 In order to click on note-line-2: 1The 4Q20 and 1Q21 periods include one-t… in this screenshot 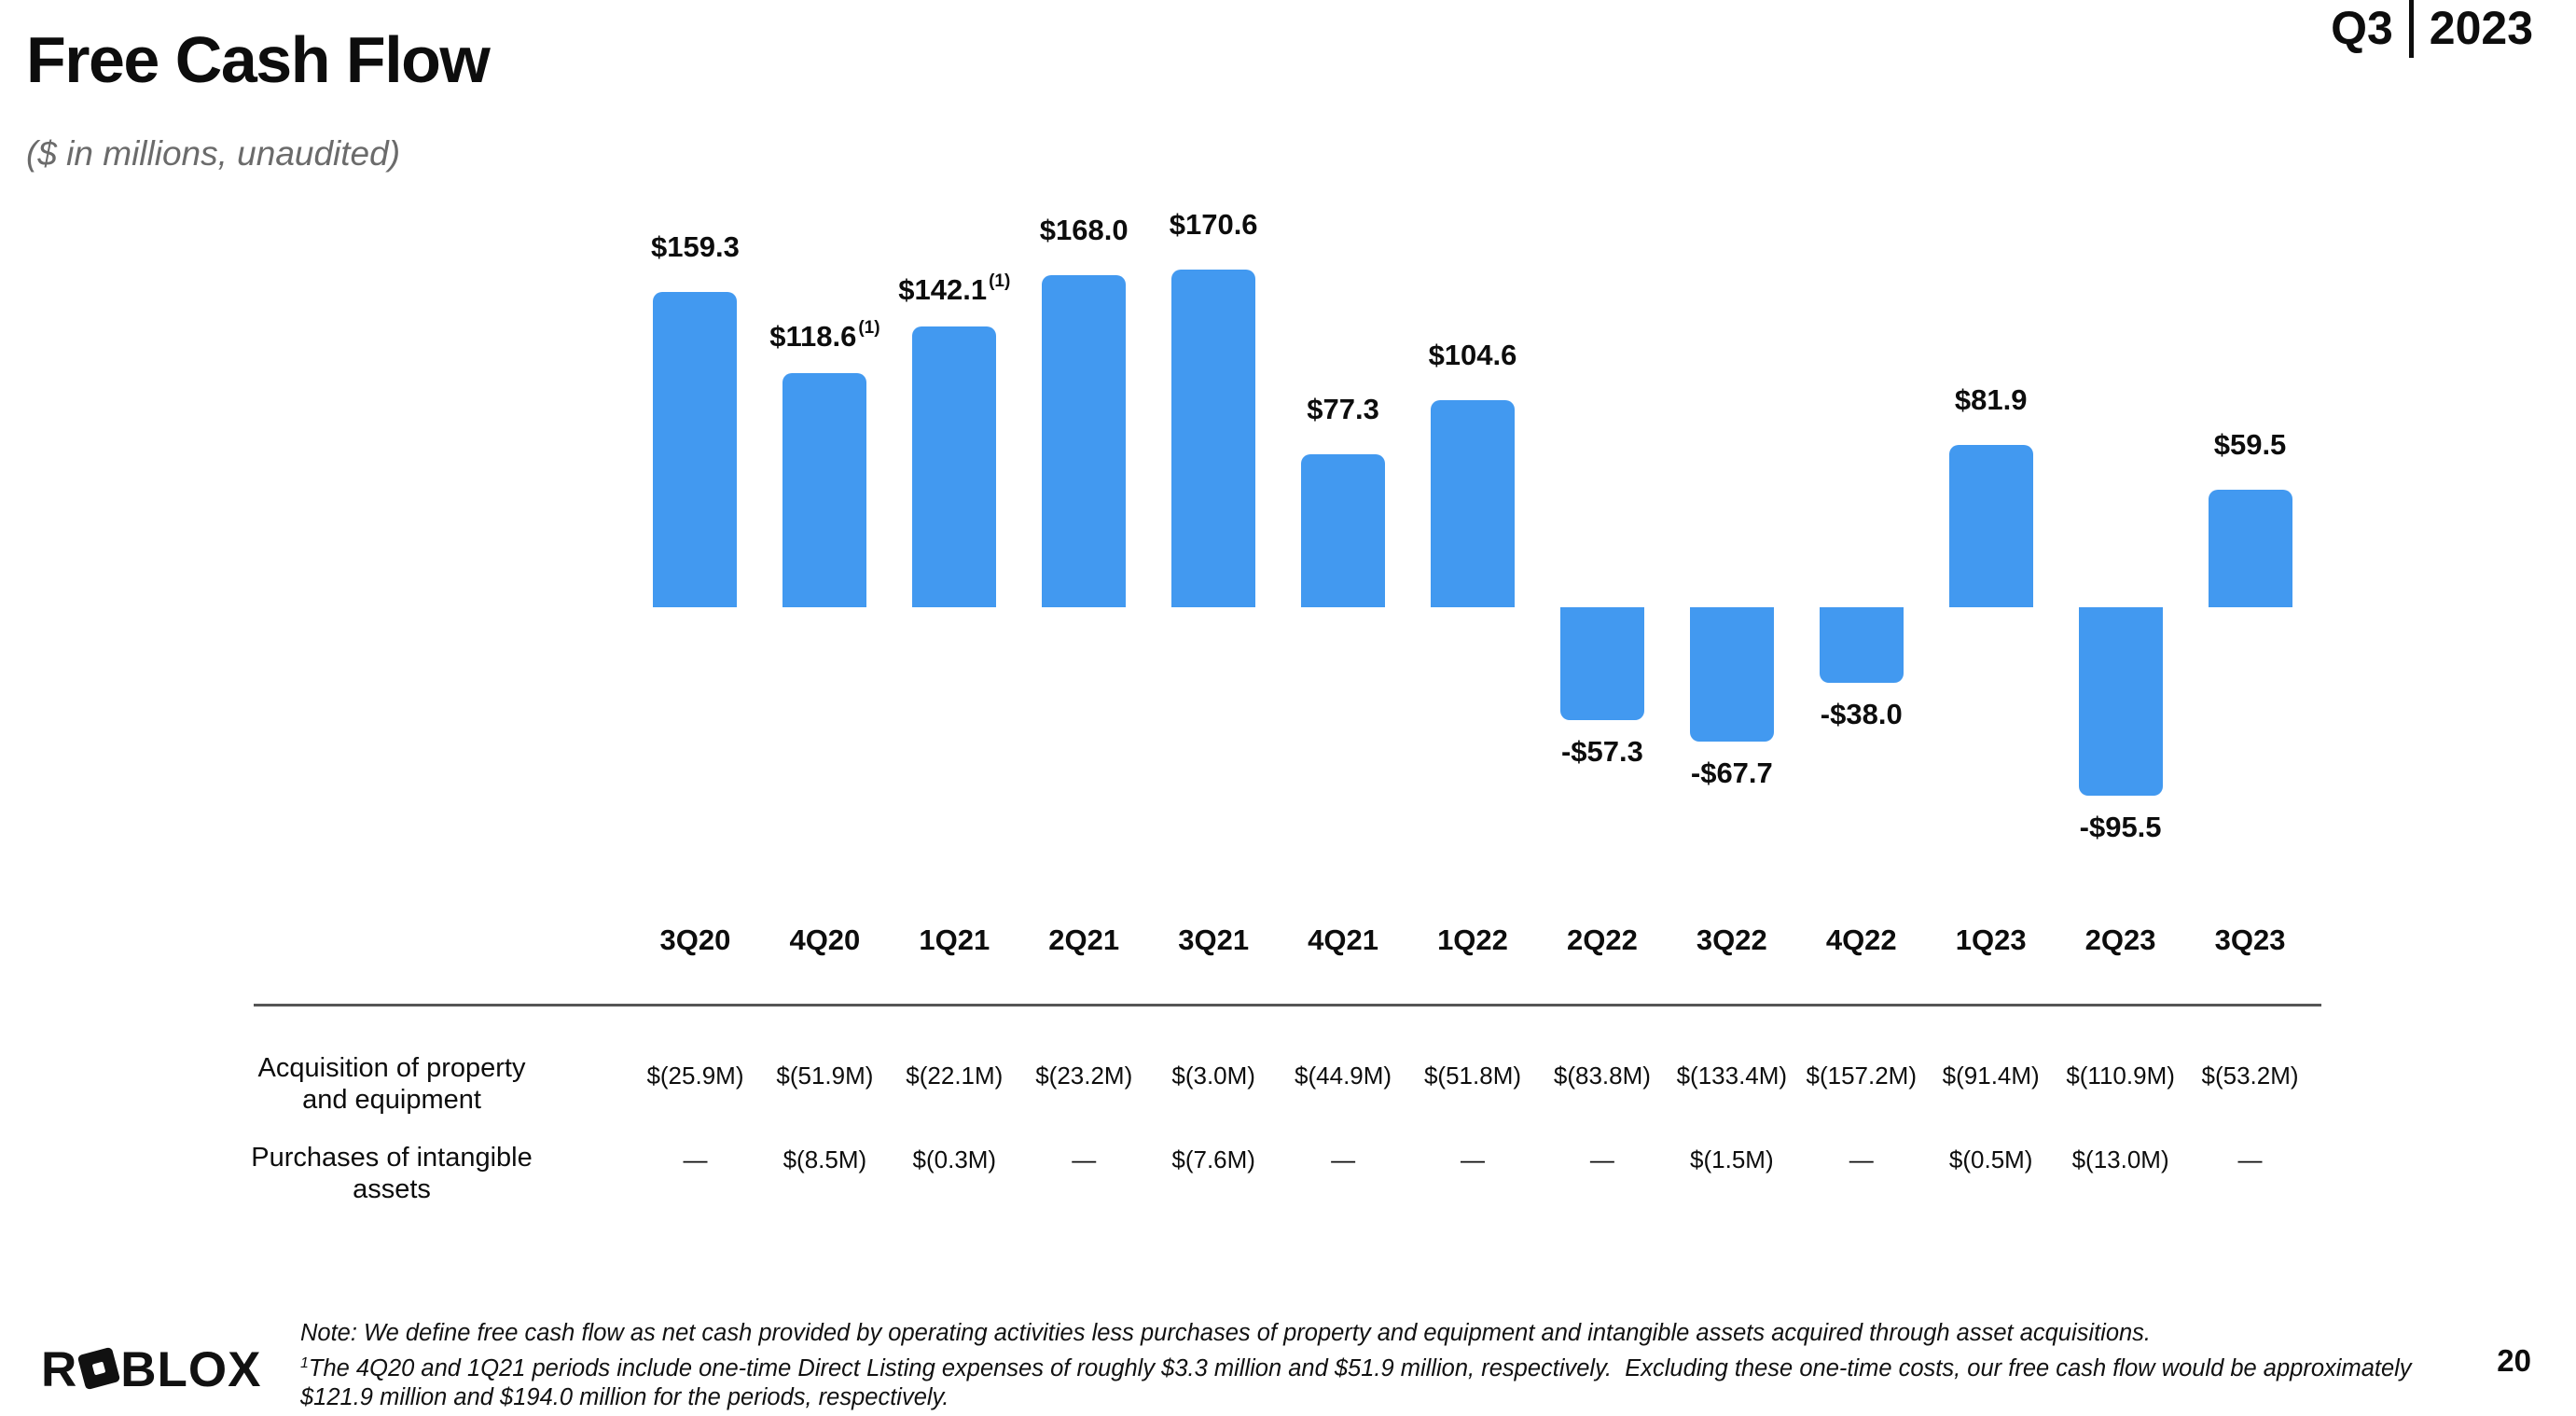, I will do `click(1356, 1367)`.